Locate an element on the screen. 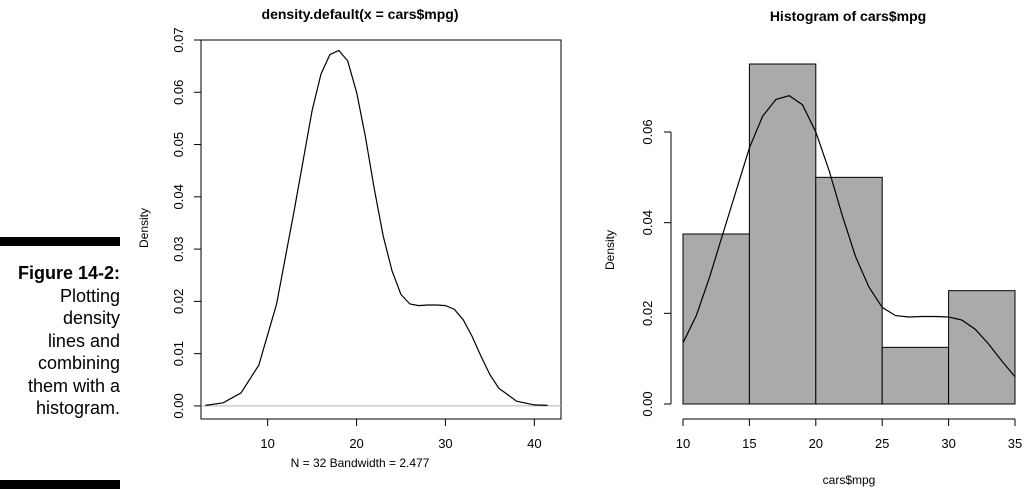 The height and width of the screenshot is (489, 1027). y-tick-label: 0.05 is located at coordinates (178, 144).